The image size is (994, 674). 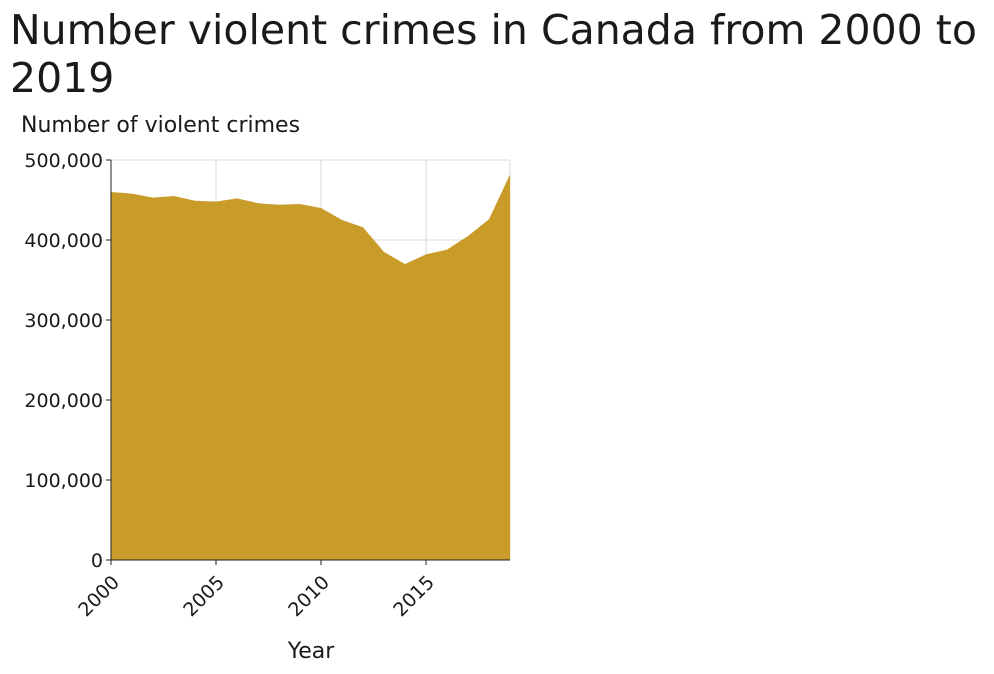 What do you see at coordinates (63, 481) in the screenshot?
I see `y-tick-label: 100,000` at bounding box center [63, 481].